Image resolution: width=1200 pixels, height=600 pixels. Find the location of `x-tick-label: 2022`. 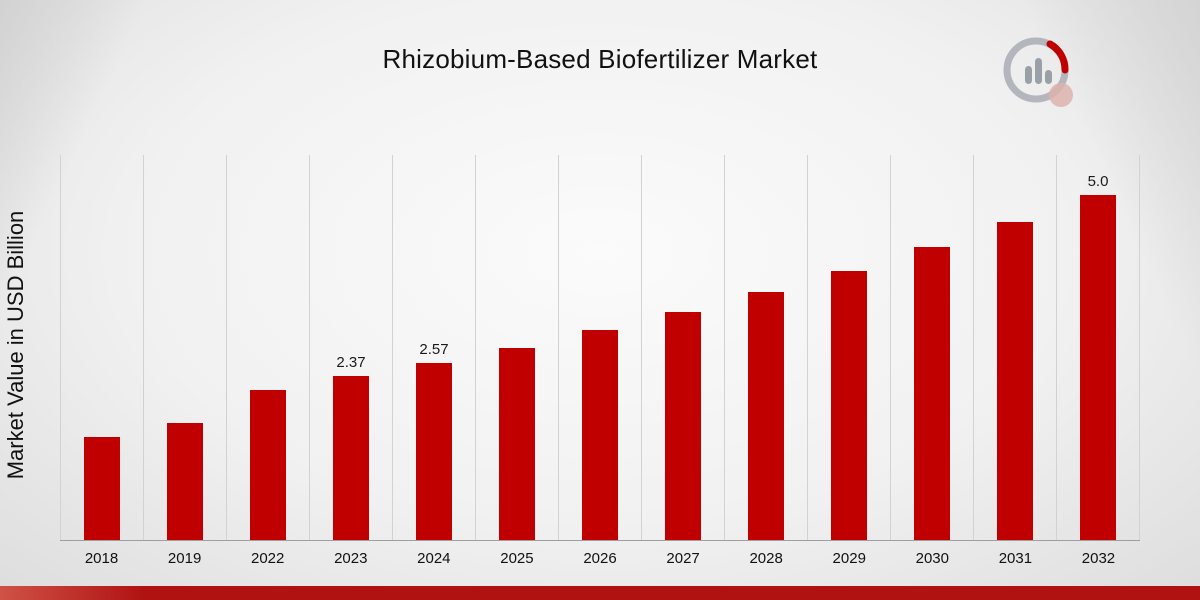

x-tick-label: 2022 is located at coordinates (268, 558).